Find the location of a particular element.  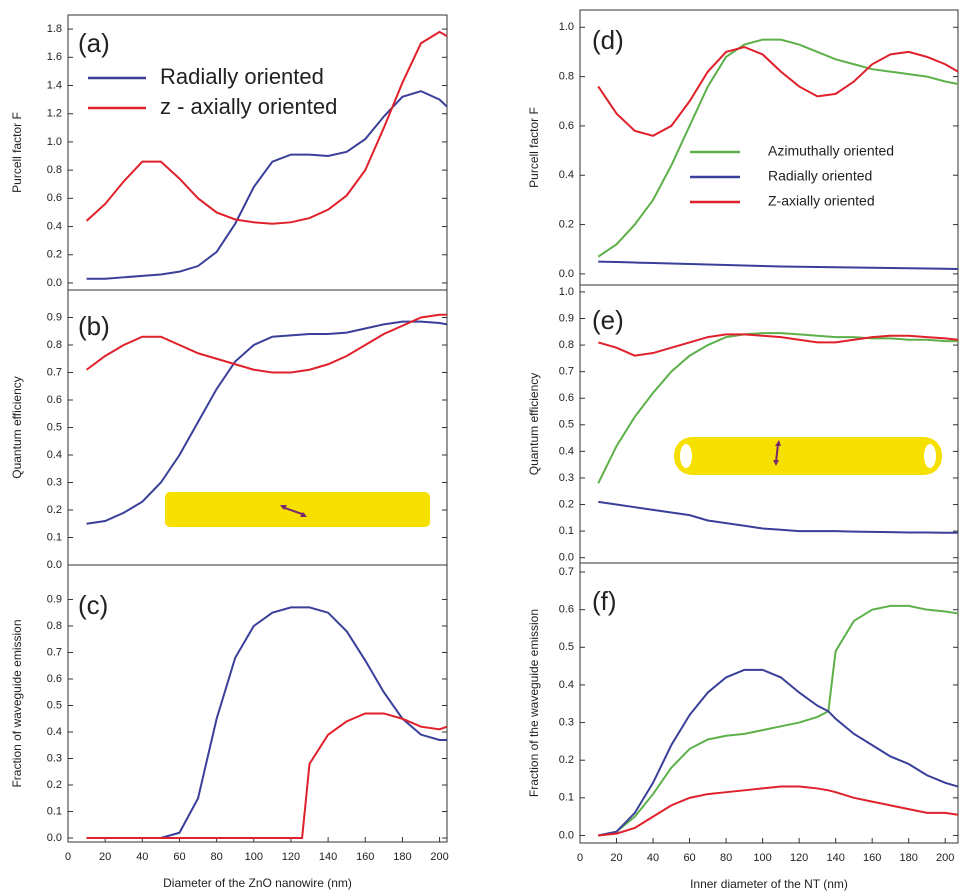

panel-label: (d) is located at coordinates (608, 40).